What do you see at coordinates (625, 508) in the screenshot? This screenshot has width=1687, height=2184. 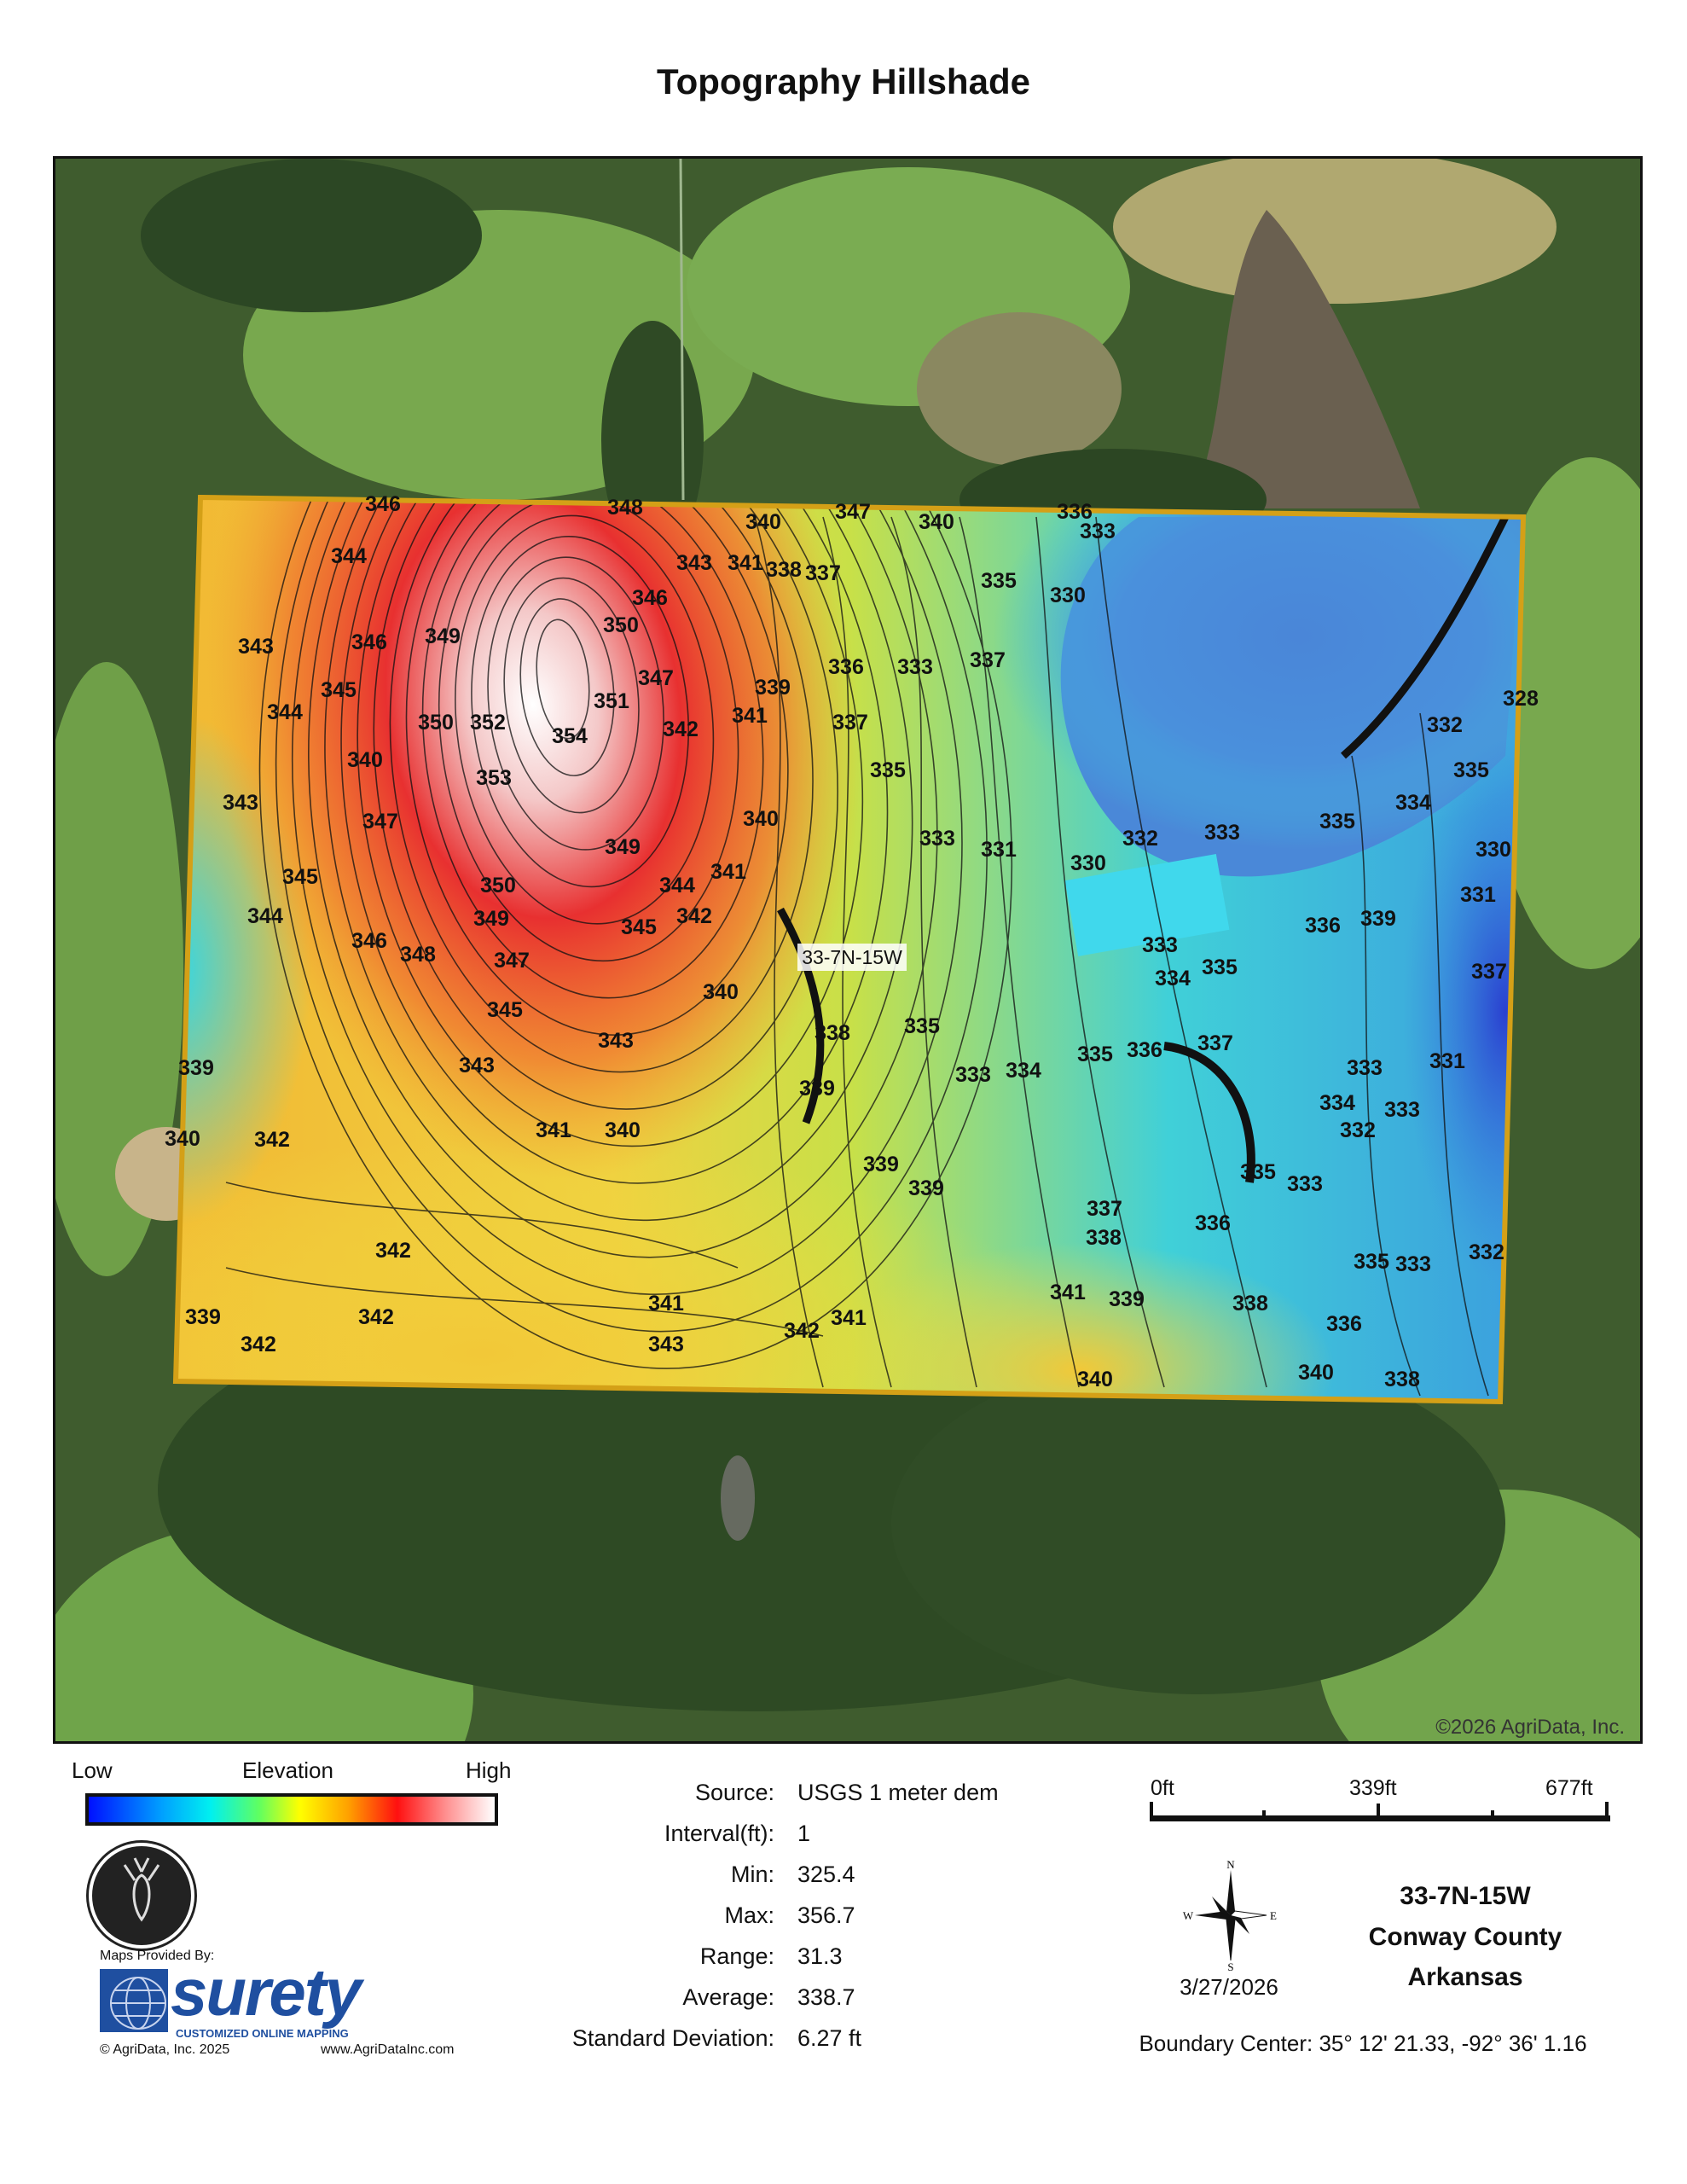 I see `contour-label: 348` at bounding box center [625, 508].